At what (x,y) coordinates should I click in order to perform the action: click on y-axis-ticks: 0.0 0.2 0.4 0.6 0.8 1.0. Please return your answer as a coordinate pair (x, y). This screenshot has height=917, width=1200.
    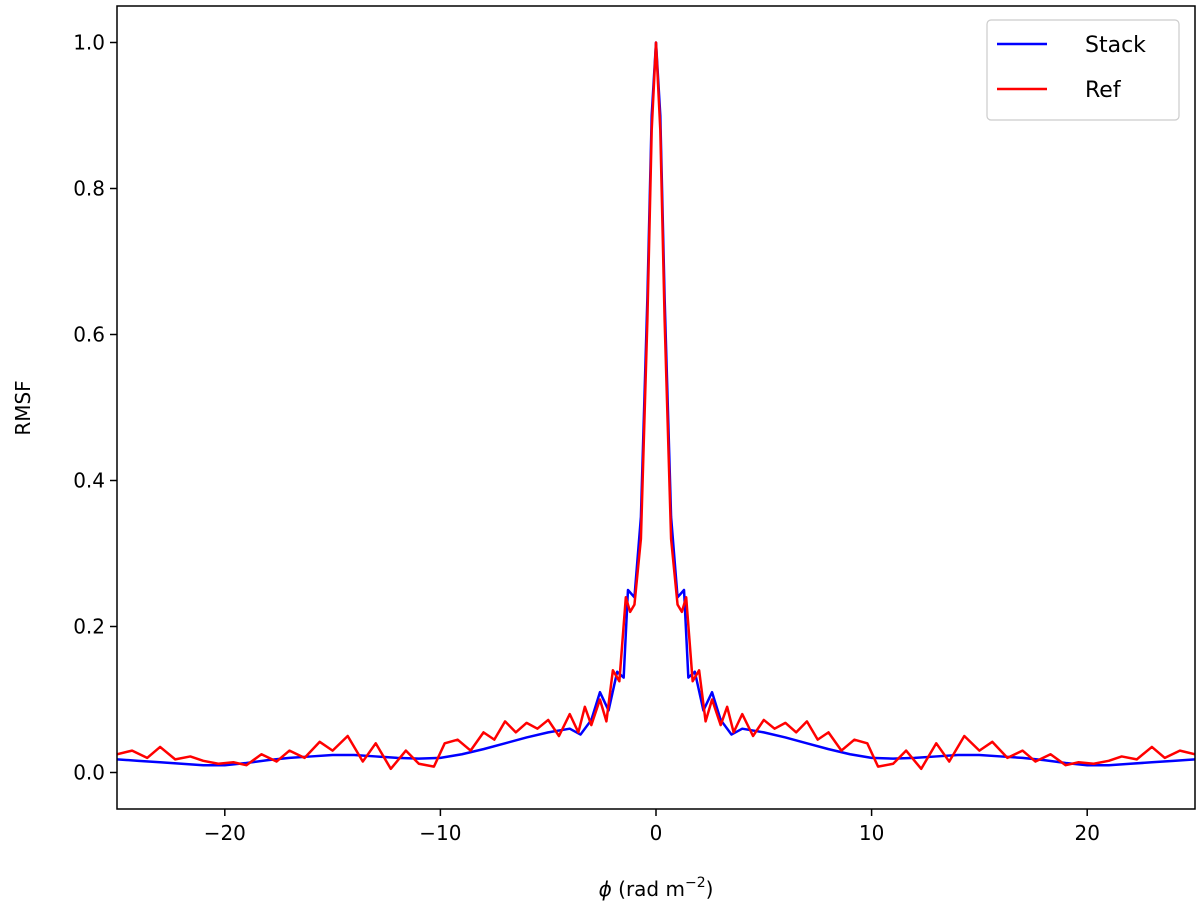
    Looking at the image, I should click on (95, 408).